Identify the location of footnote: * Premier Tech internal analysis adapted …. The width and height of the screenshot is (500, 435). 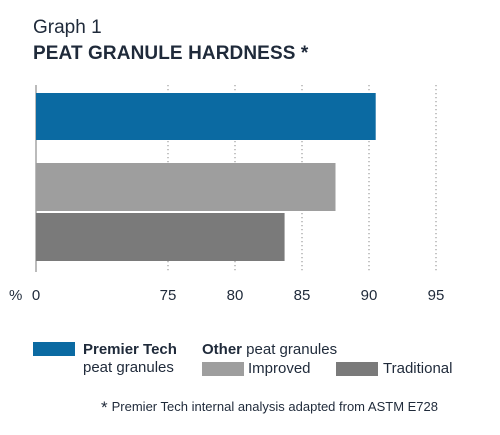
(269, 408).